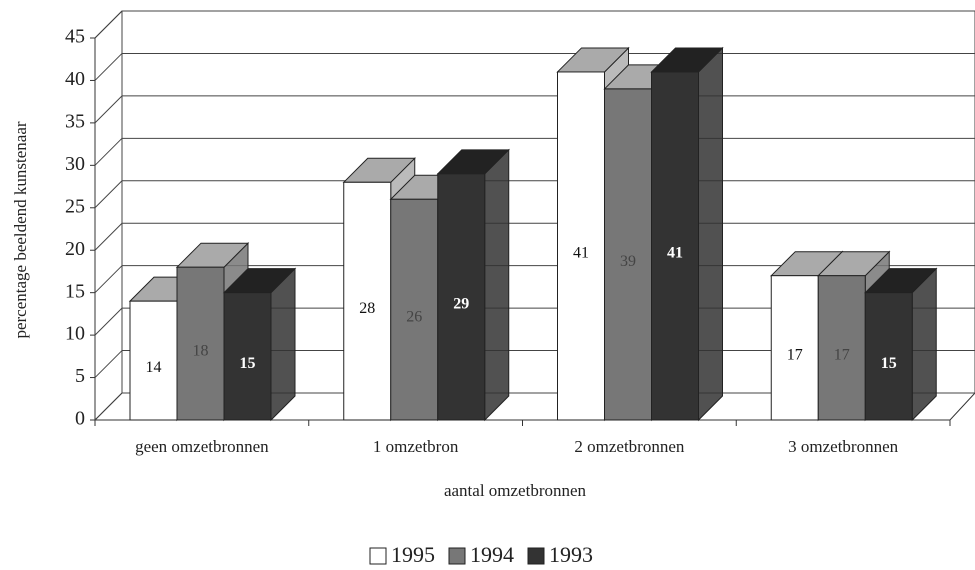  Describe the element at coordinates (461, 304) in the screenshot. I see `value-label: 29` at that location.